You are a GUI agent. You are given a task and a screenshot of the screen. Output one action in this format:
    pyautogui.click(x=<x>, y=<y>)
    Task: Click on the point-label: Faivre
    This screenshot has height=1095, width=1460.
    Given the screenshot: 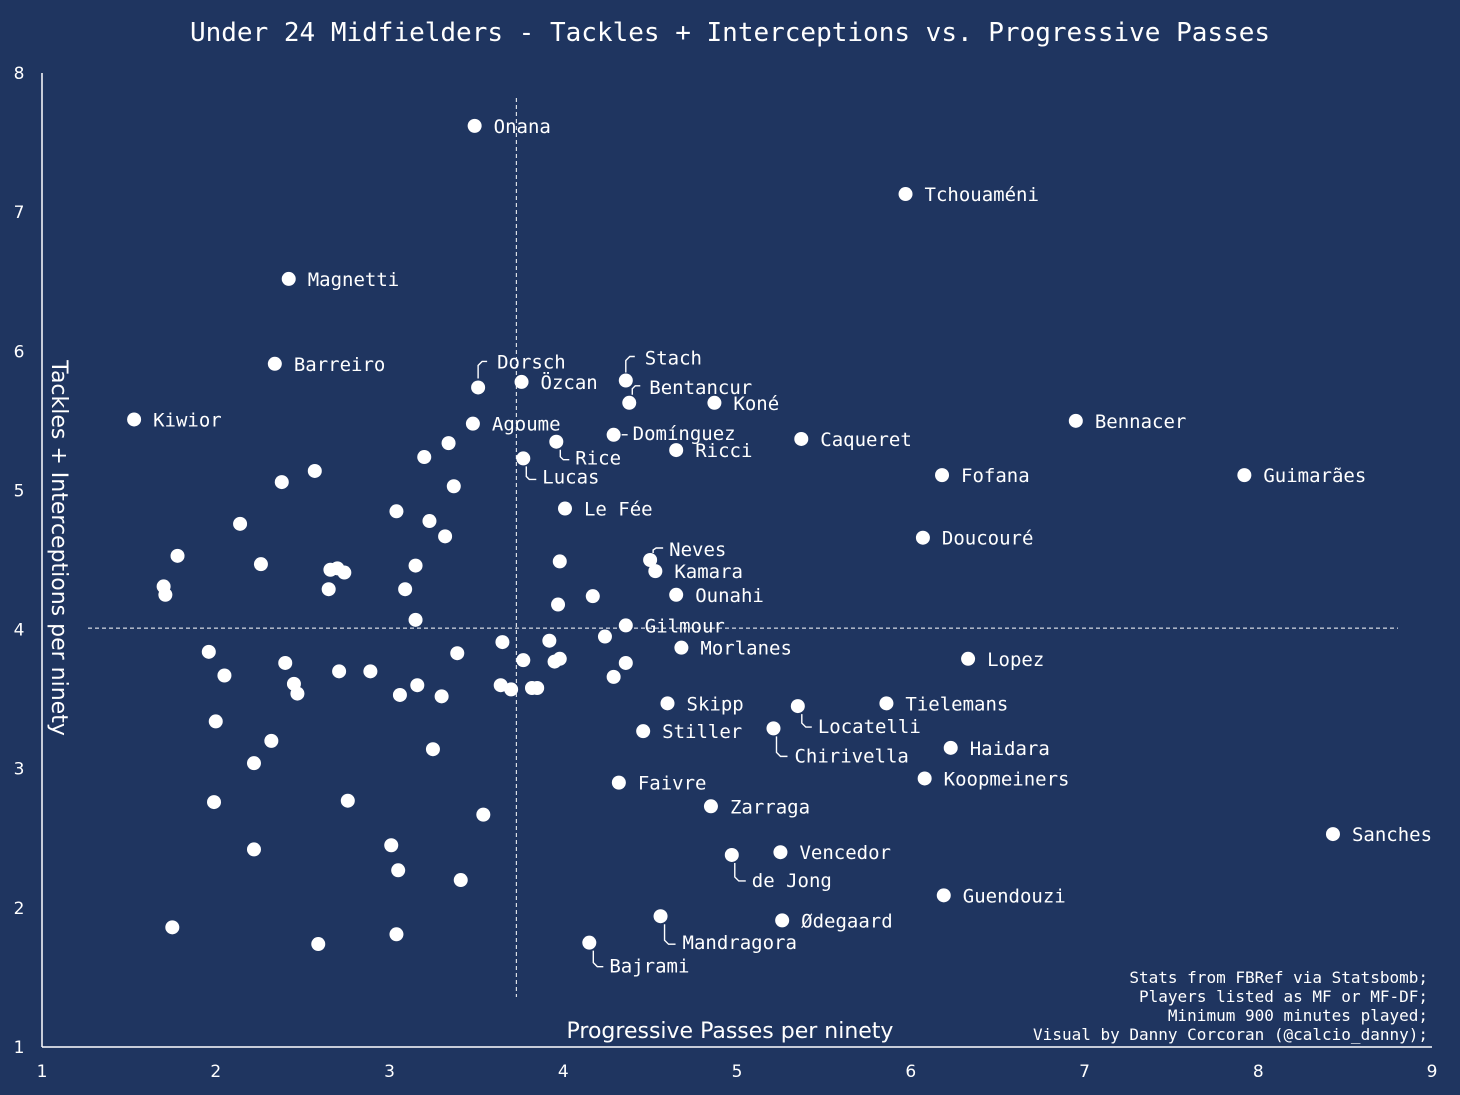 What is the action you would take?
    pyautogui.click(x=672, y=784)
    